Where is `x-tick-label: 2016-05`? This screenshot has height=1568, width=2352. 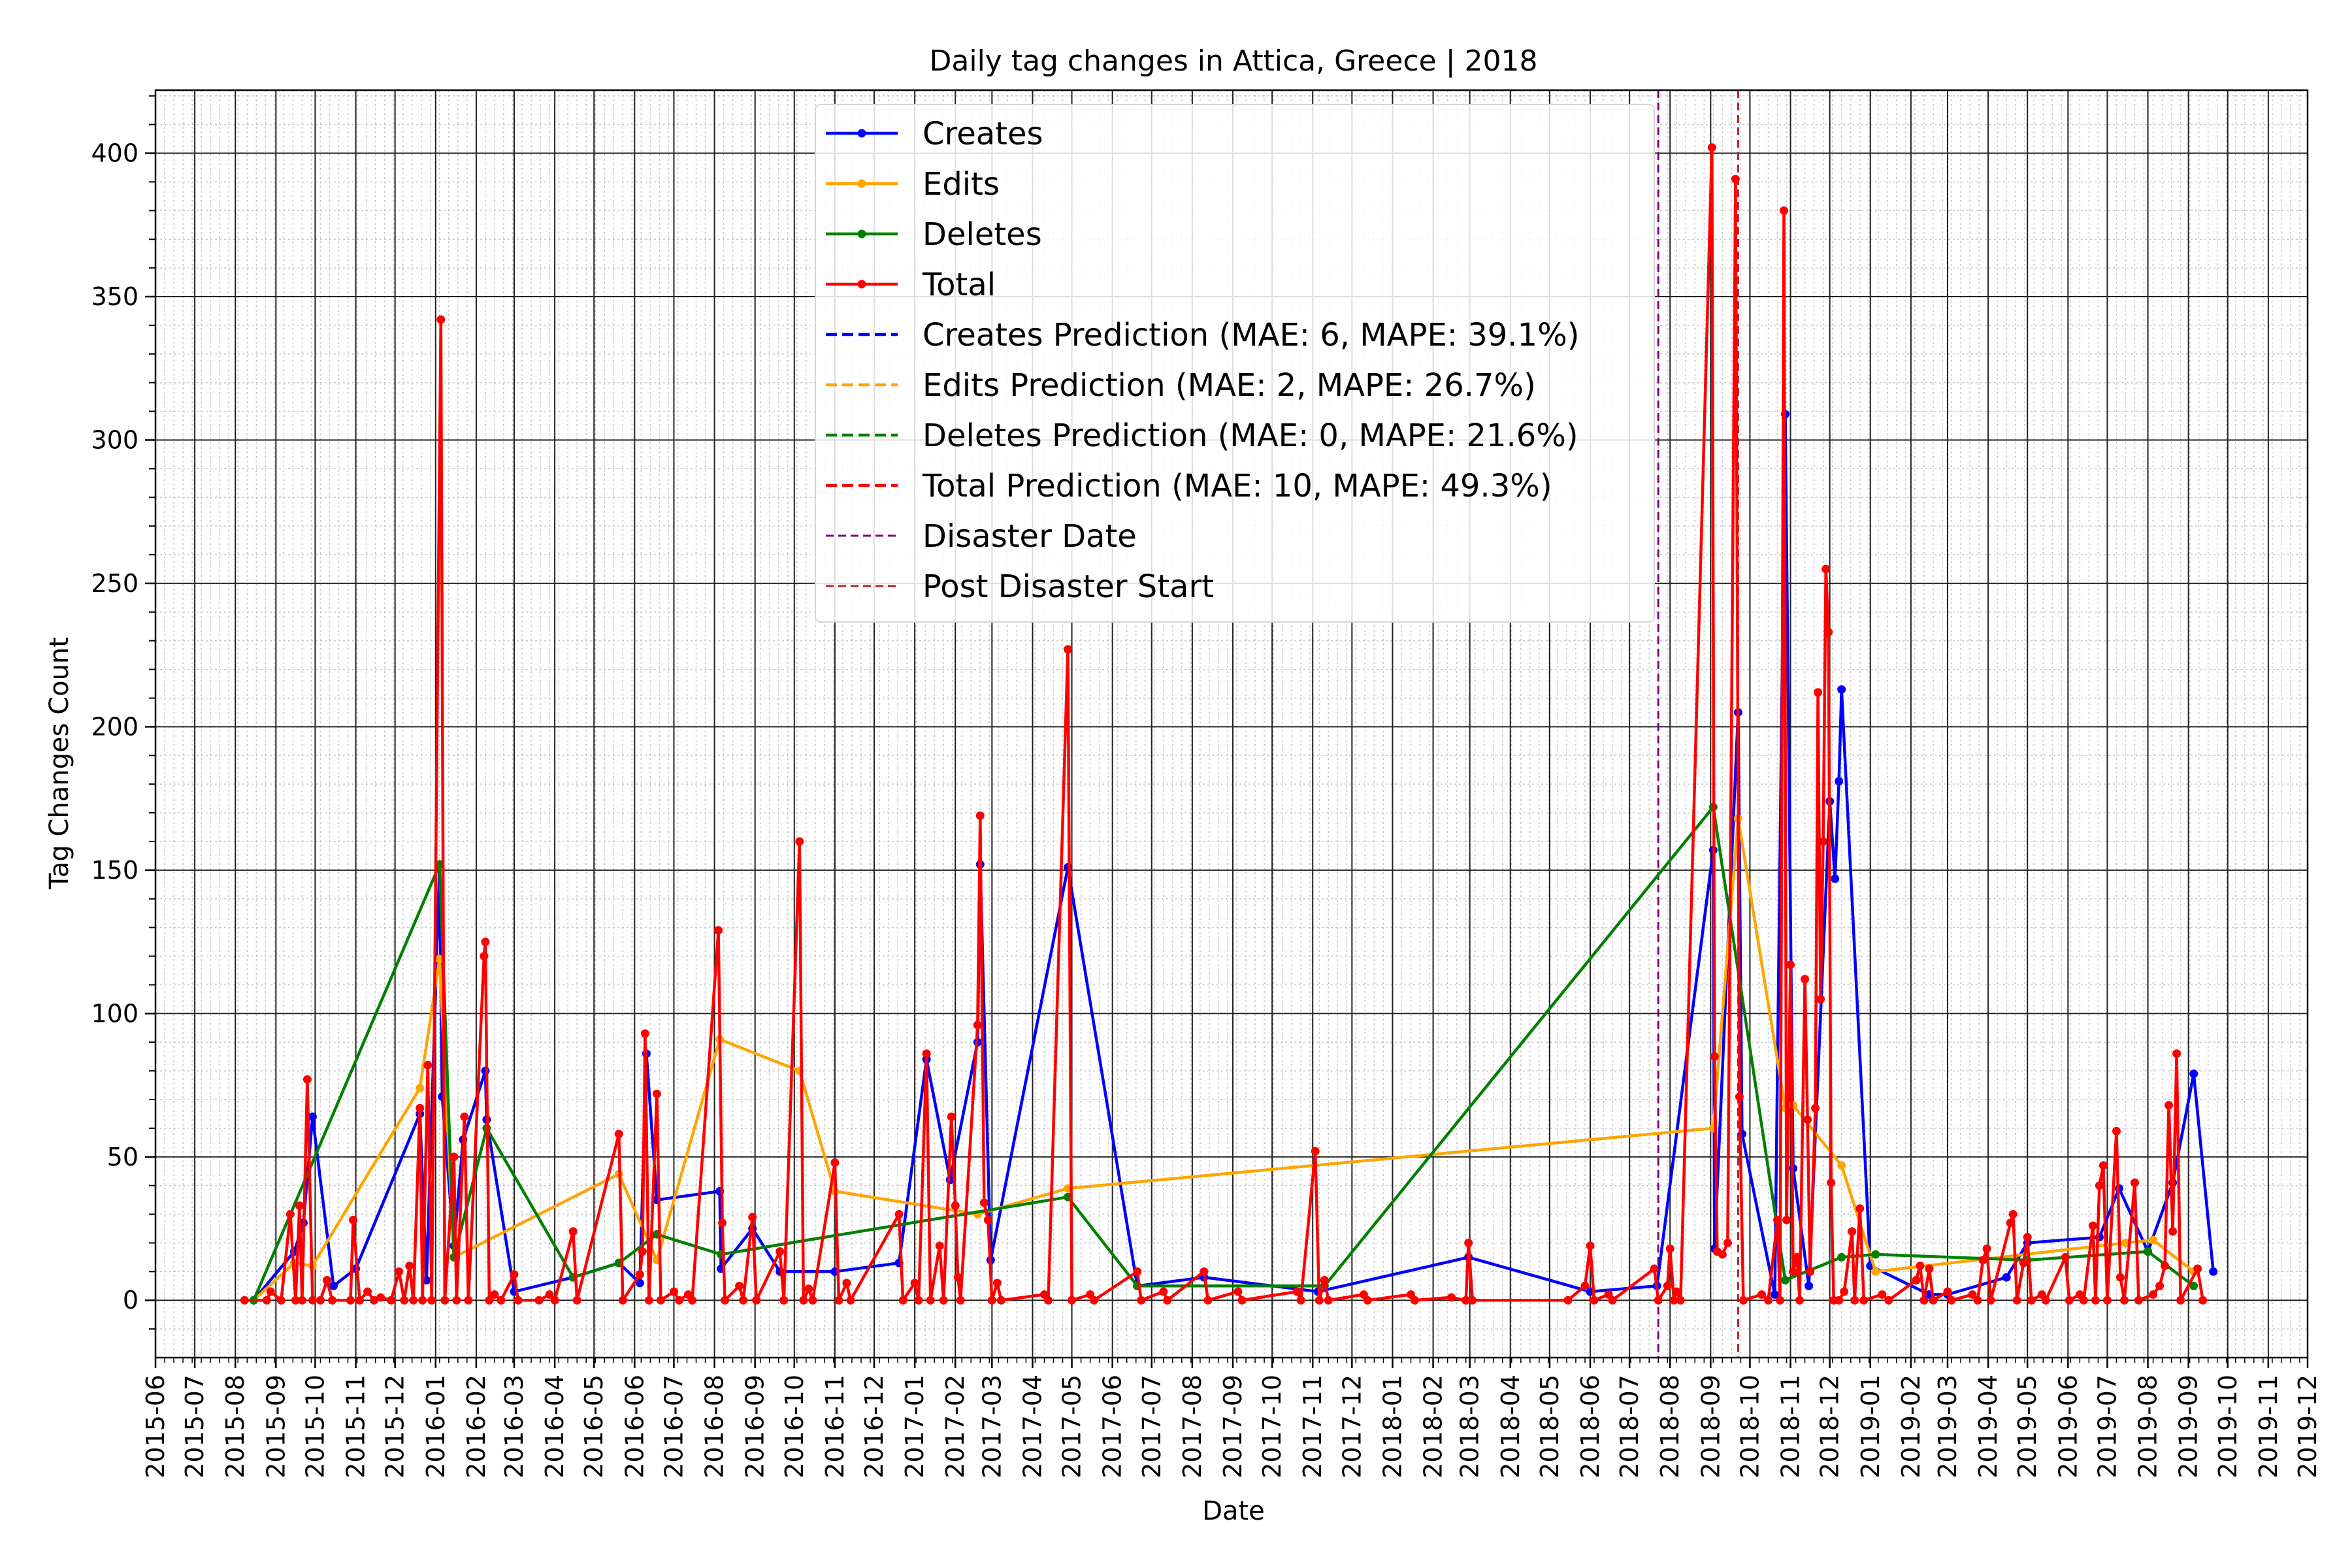
x-tick-label: 2016-05 is located at coordinates (594, 1426).